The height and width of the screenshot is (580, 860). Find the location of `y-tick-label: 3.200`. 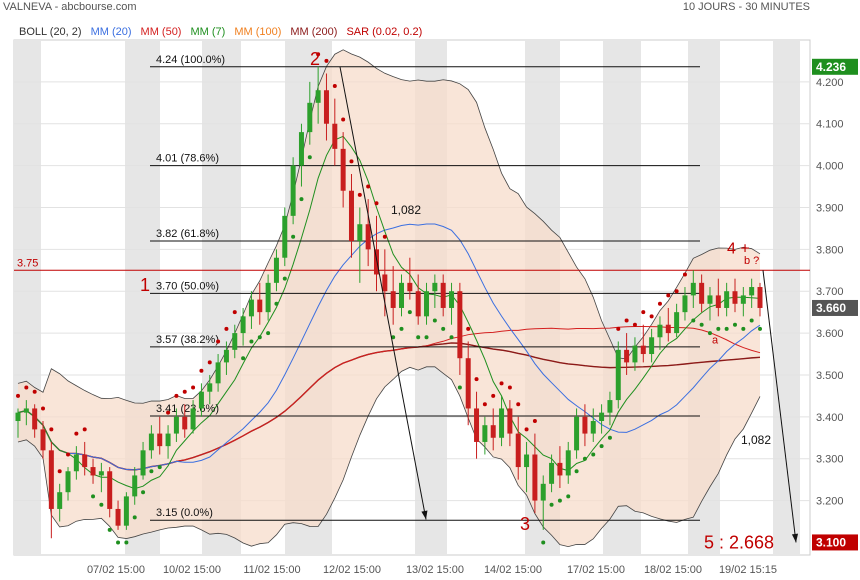

y-tick-label: 3.200 is located at coordinates (830, 502).